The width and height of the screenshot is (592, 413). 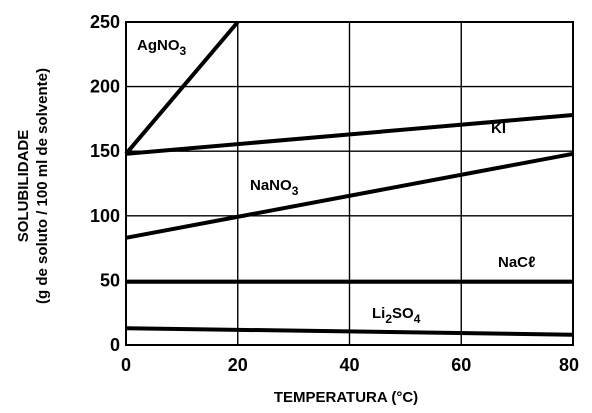 What do you see at coordinates (105, 183) in the screenshot?
I see `y-tick-labels: 0 50 100 150 200 250` at bounding box center [105, 183].